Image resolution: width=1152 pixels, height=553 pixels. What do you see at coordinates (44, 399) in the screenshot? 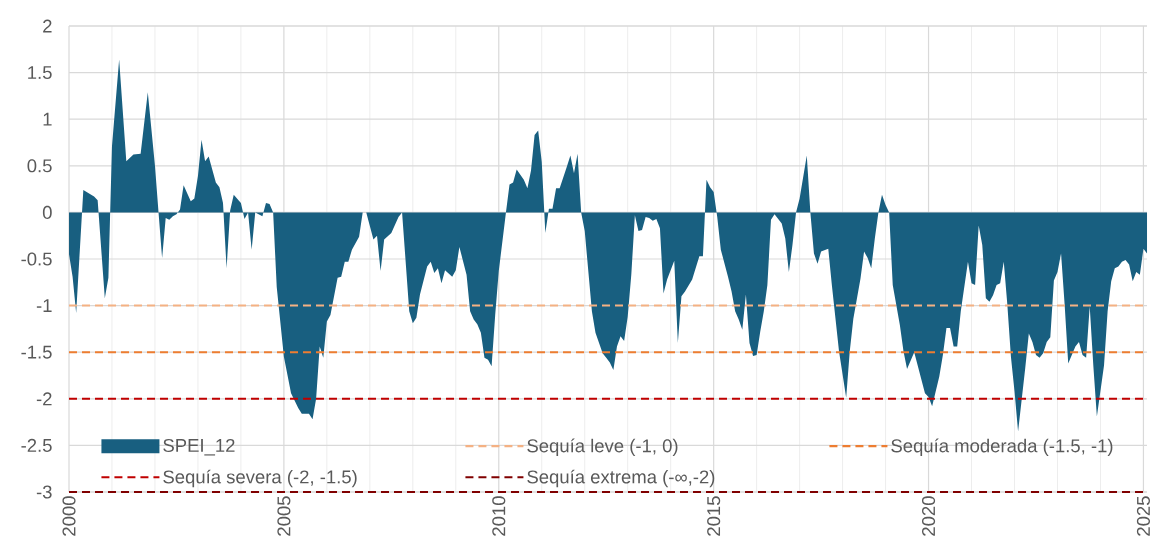
I see `y-tick-label: -2` at bounding box center [44, 399].